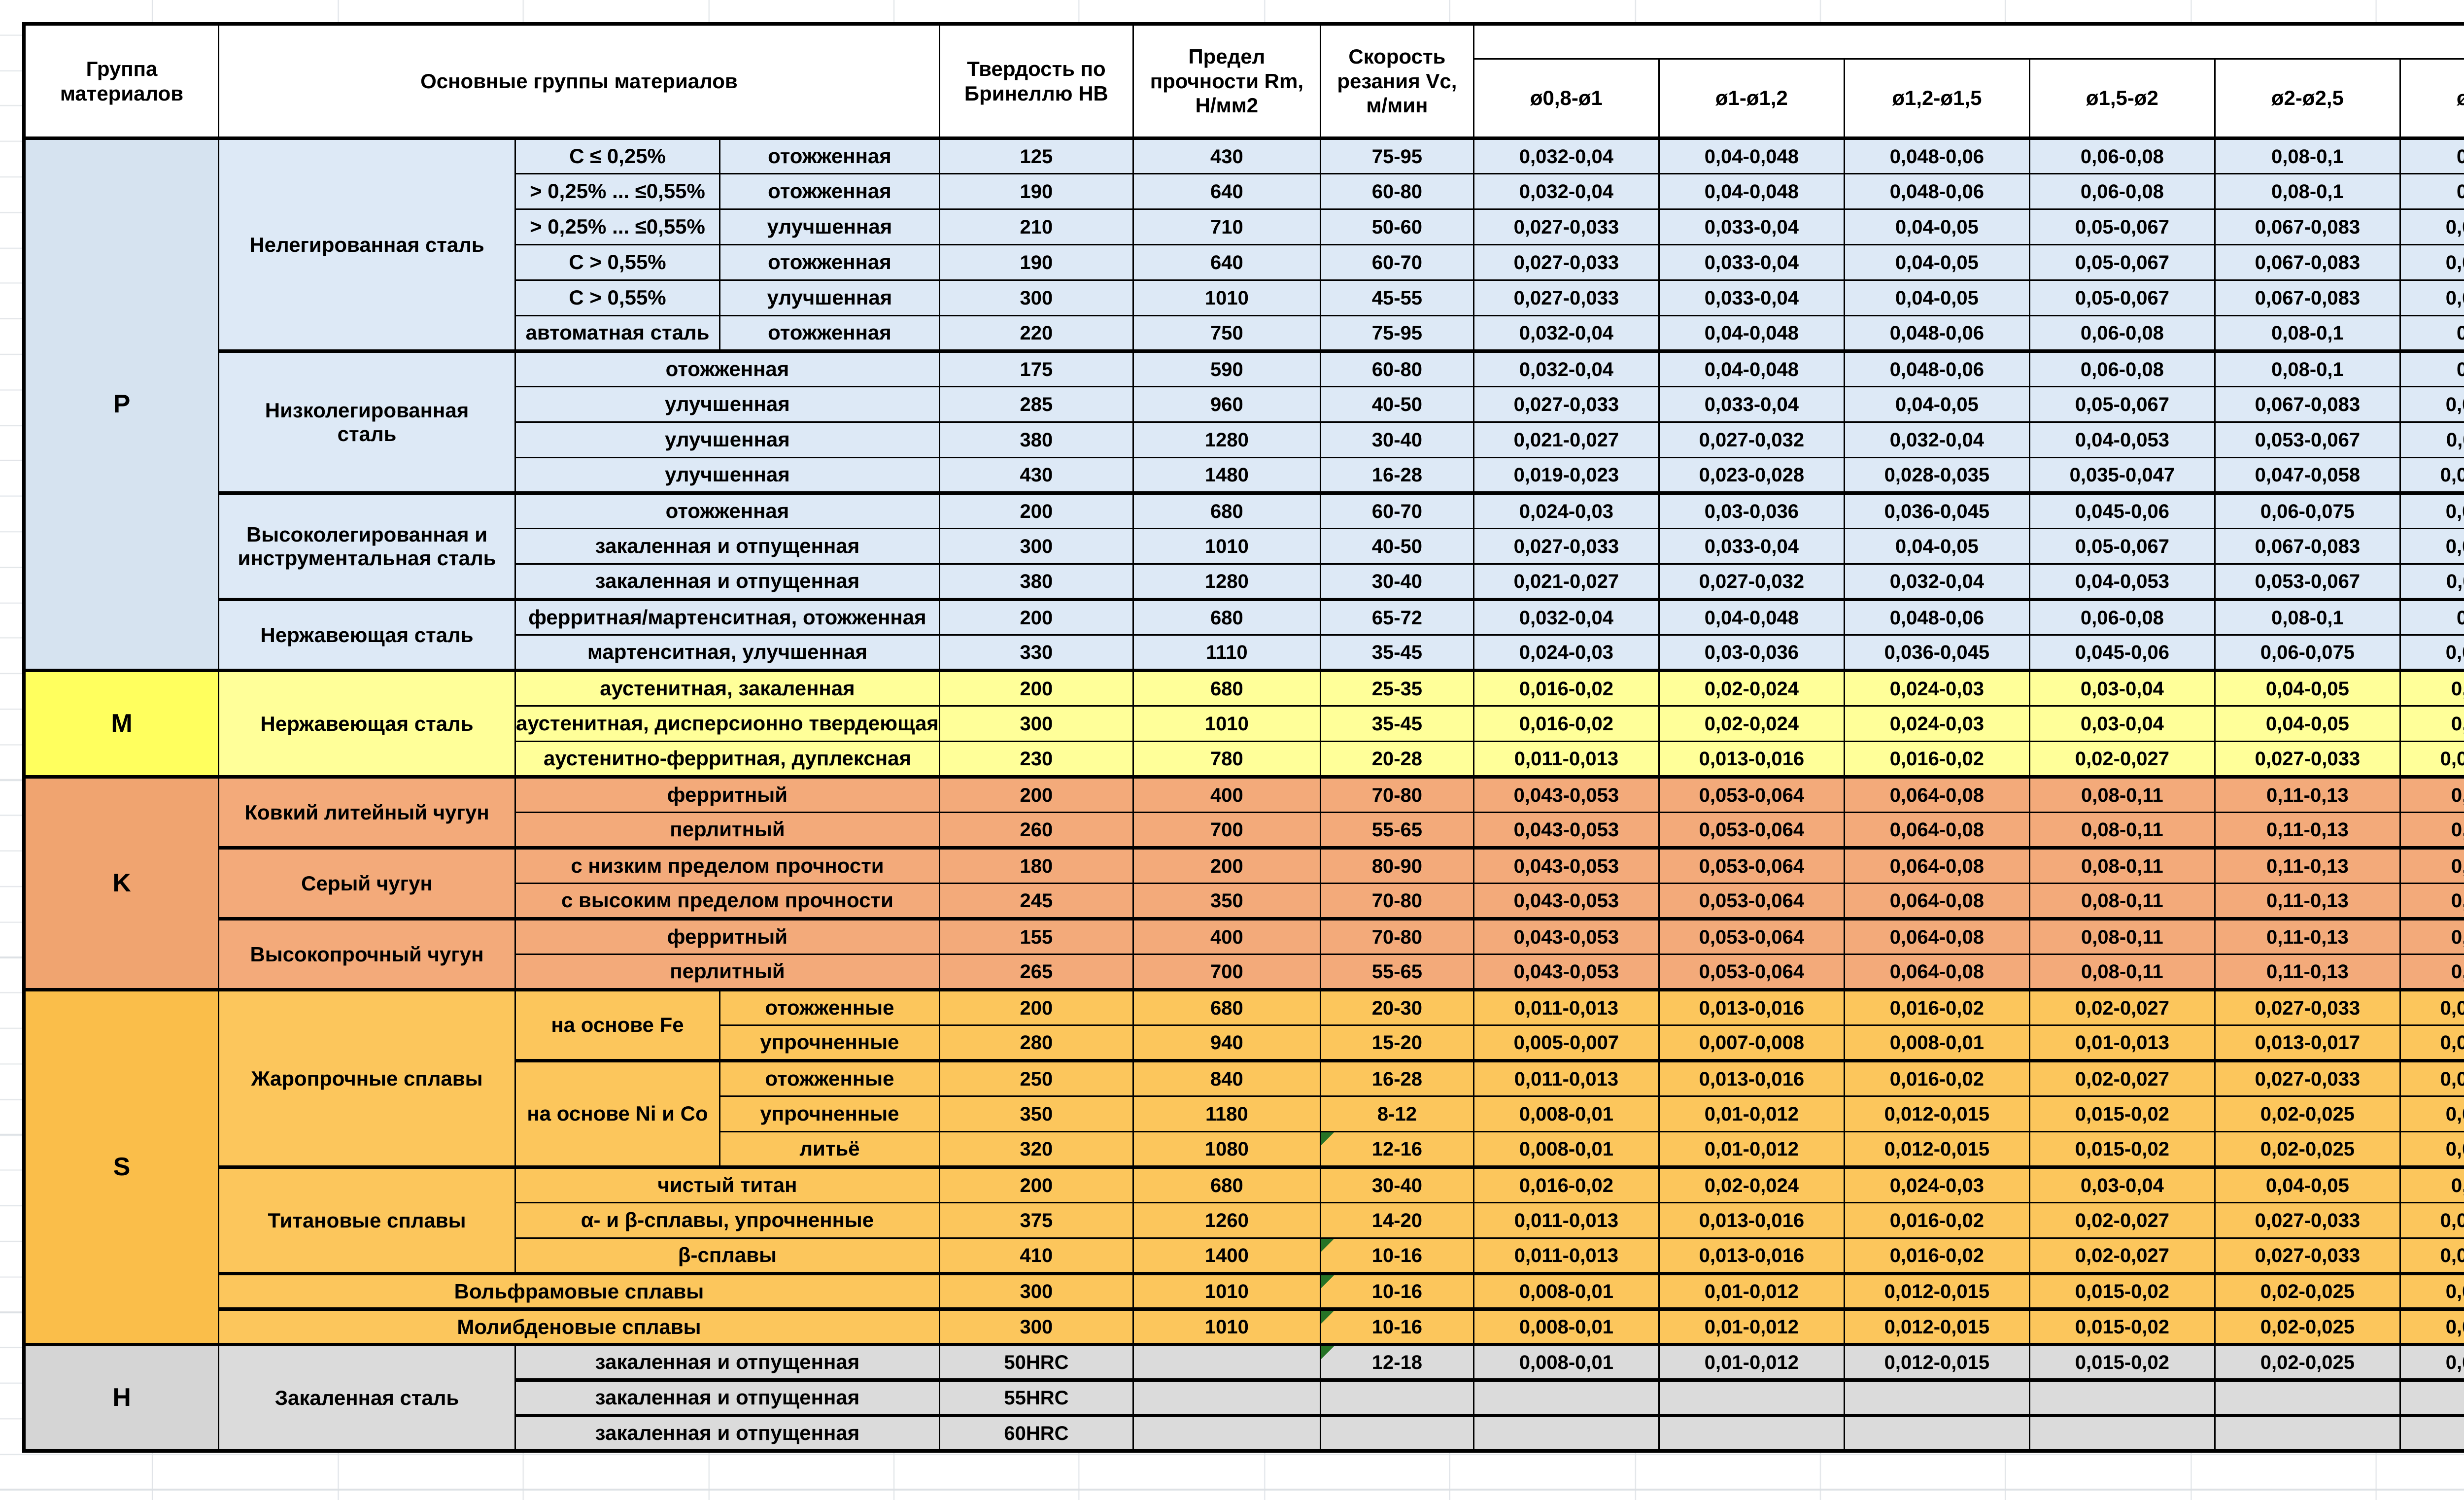 The height and width of the screenshot is (1500, 2464). What do you see at coordinates (1751, 723) in the screenshot?
I see `feed-value-cell: 0,02-0,024` at bounding box center [1751, 723].